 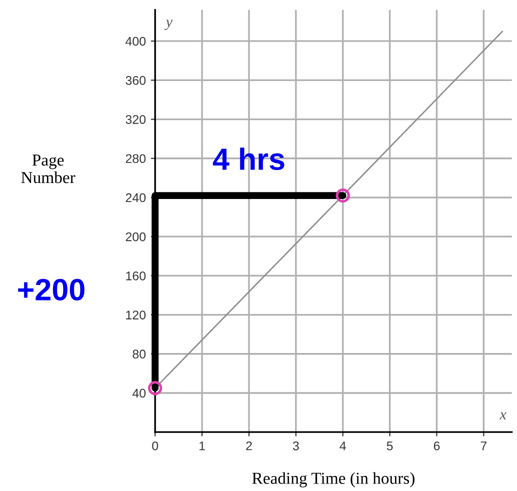 What do you see at coordinates (295, 445) in the screenshot?
I see `x-tick-label: 3` at bounding box center [295, 445].